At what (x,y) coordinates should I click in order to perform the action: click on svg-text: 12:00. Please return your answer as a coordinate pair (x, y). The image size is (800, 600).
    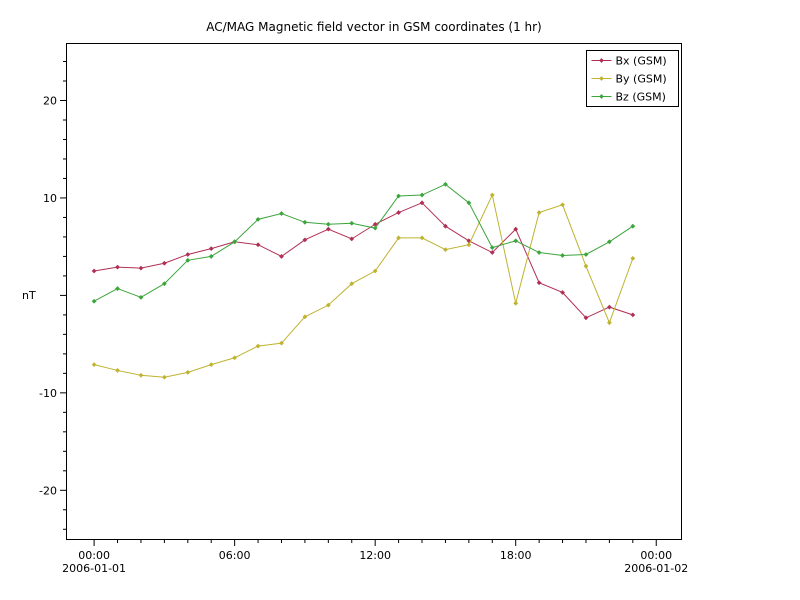
    Looking at the image, I should click on (375, 555).